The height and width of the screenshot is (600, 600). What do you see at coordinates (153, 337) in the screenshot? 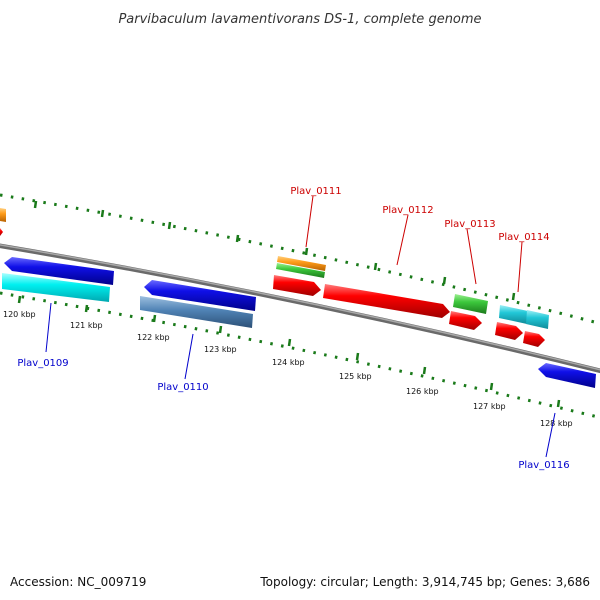
I see `tick-label-122: 122 kbp` at bounding box center [153, 337].